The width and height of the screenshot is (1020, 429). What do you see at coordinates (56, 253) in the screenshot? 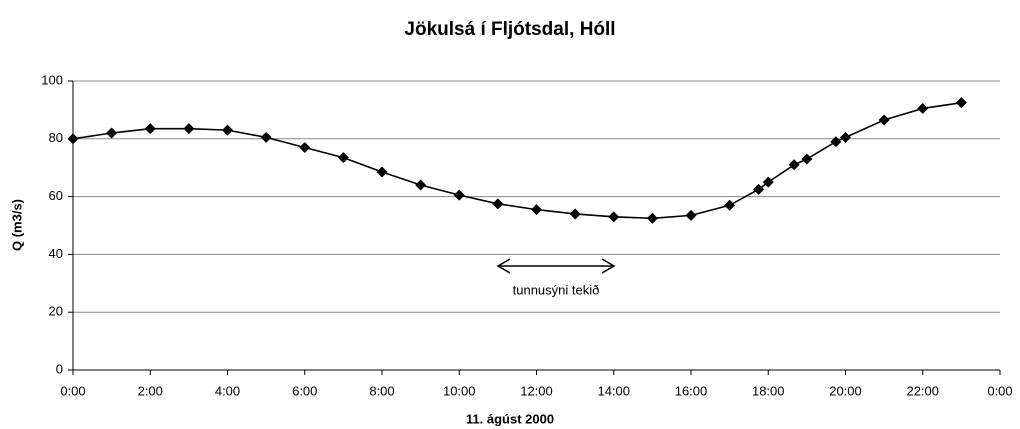
I see `y-tick-label: 40` at bounding box center [56, 253].